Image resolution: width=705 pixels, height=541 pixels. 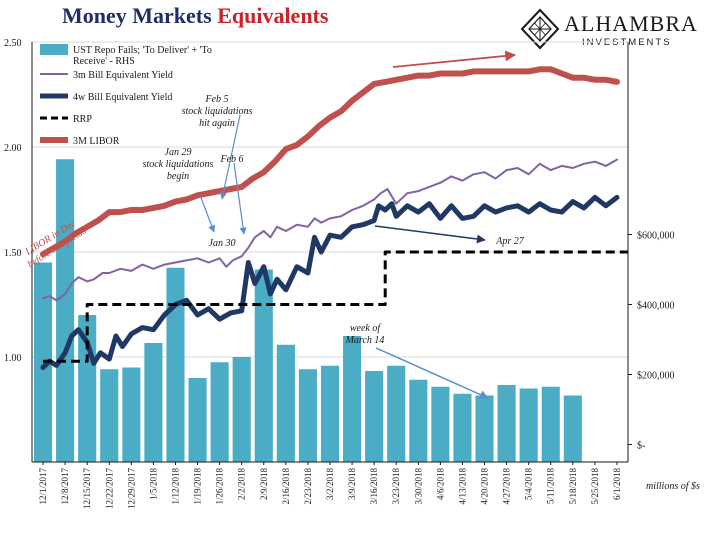 I want to click on y-right-tick-label: $400,000, so click(x=656, y=306).